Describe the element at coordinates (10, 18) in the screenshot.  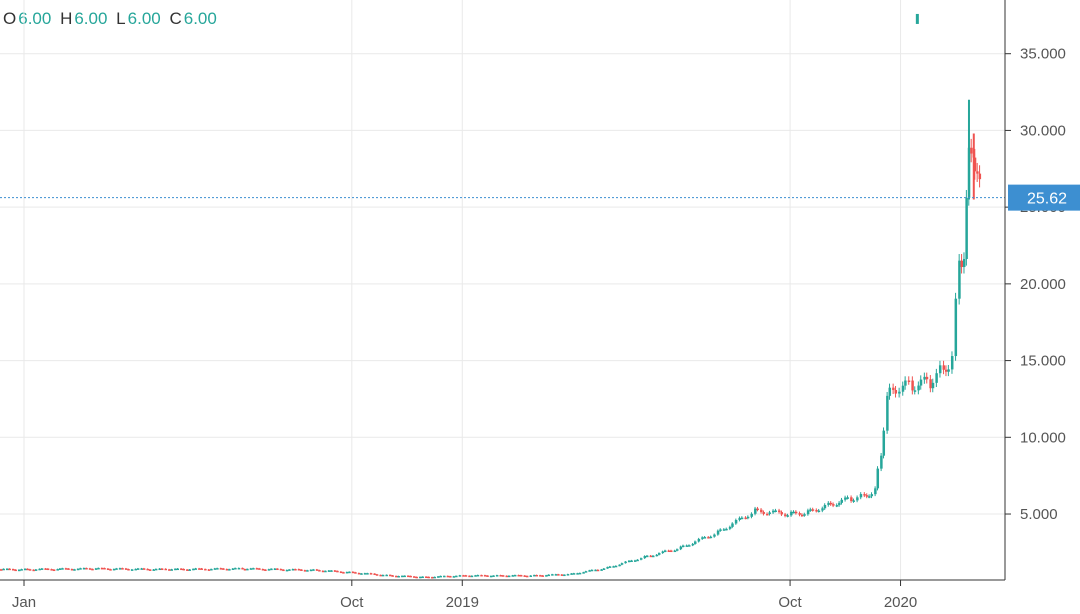
I see `open-key: O` at that location.